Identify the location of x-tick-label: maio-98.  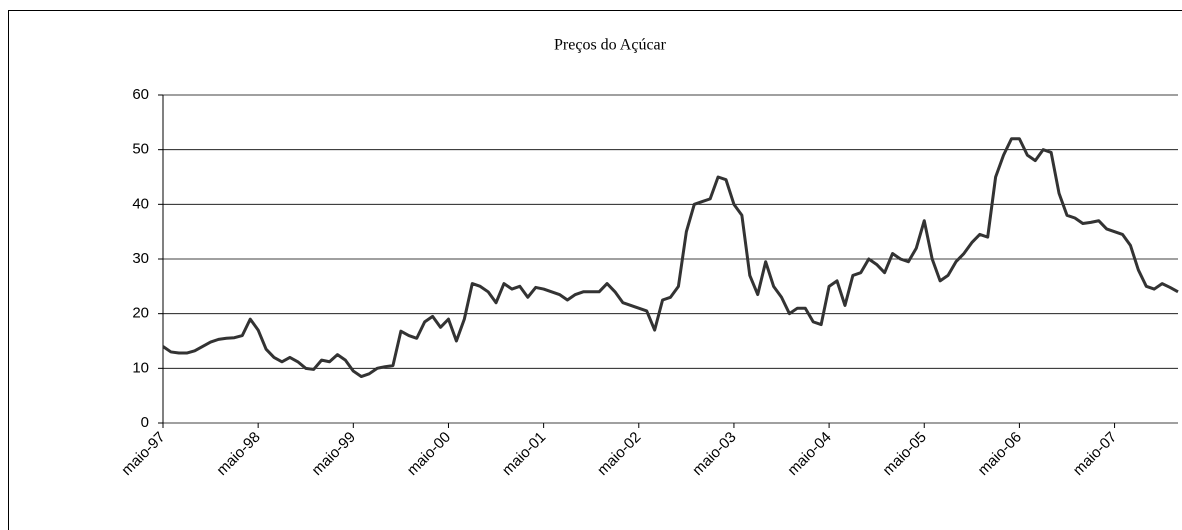
(238, 454).